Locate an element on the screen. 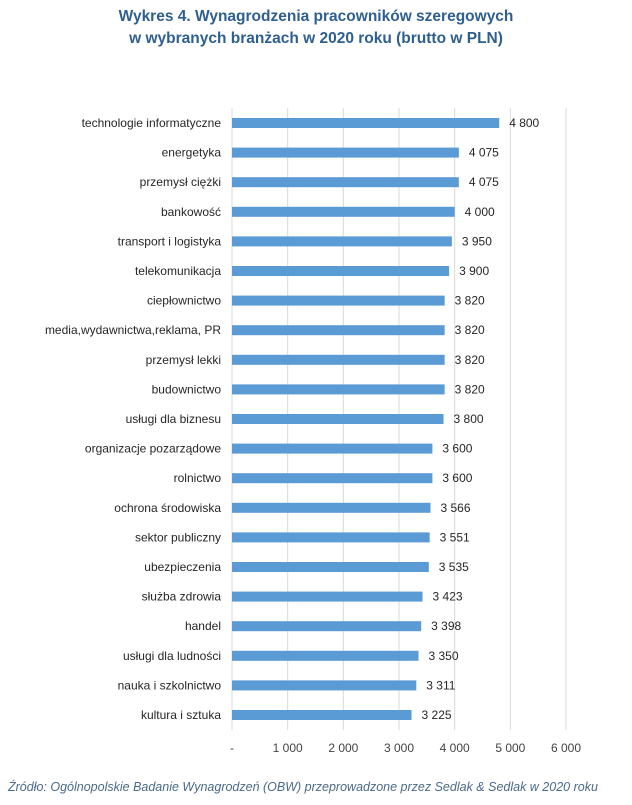 The height and width of the screenshot is (805, 632). category-label: bankowość is located at coordinates (191, 212).